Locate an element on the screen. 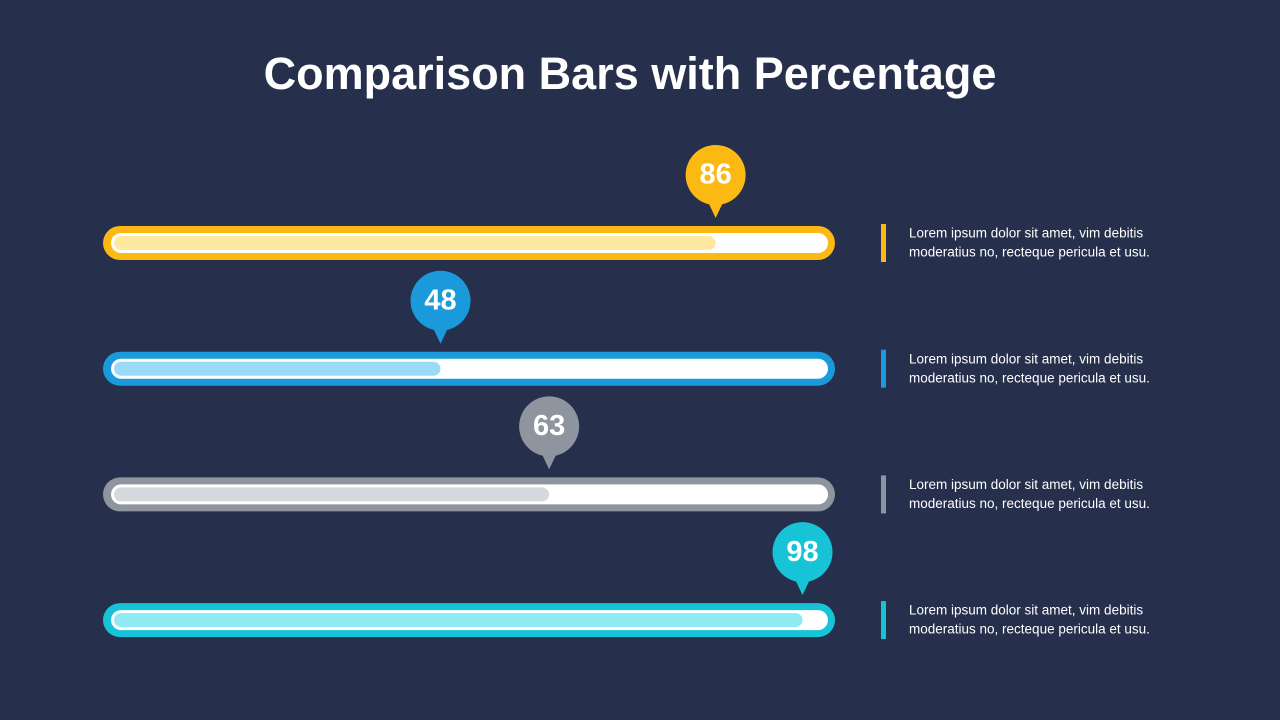 This screenshot has height=720, width=1280. value-label: 98 is located at coordinates (802, 552).